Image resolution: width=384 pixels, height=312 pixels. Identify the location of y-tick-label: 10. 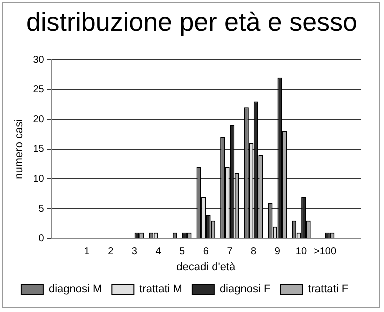
(39, 179).